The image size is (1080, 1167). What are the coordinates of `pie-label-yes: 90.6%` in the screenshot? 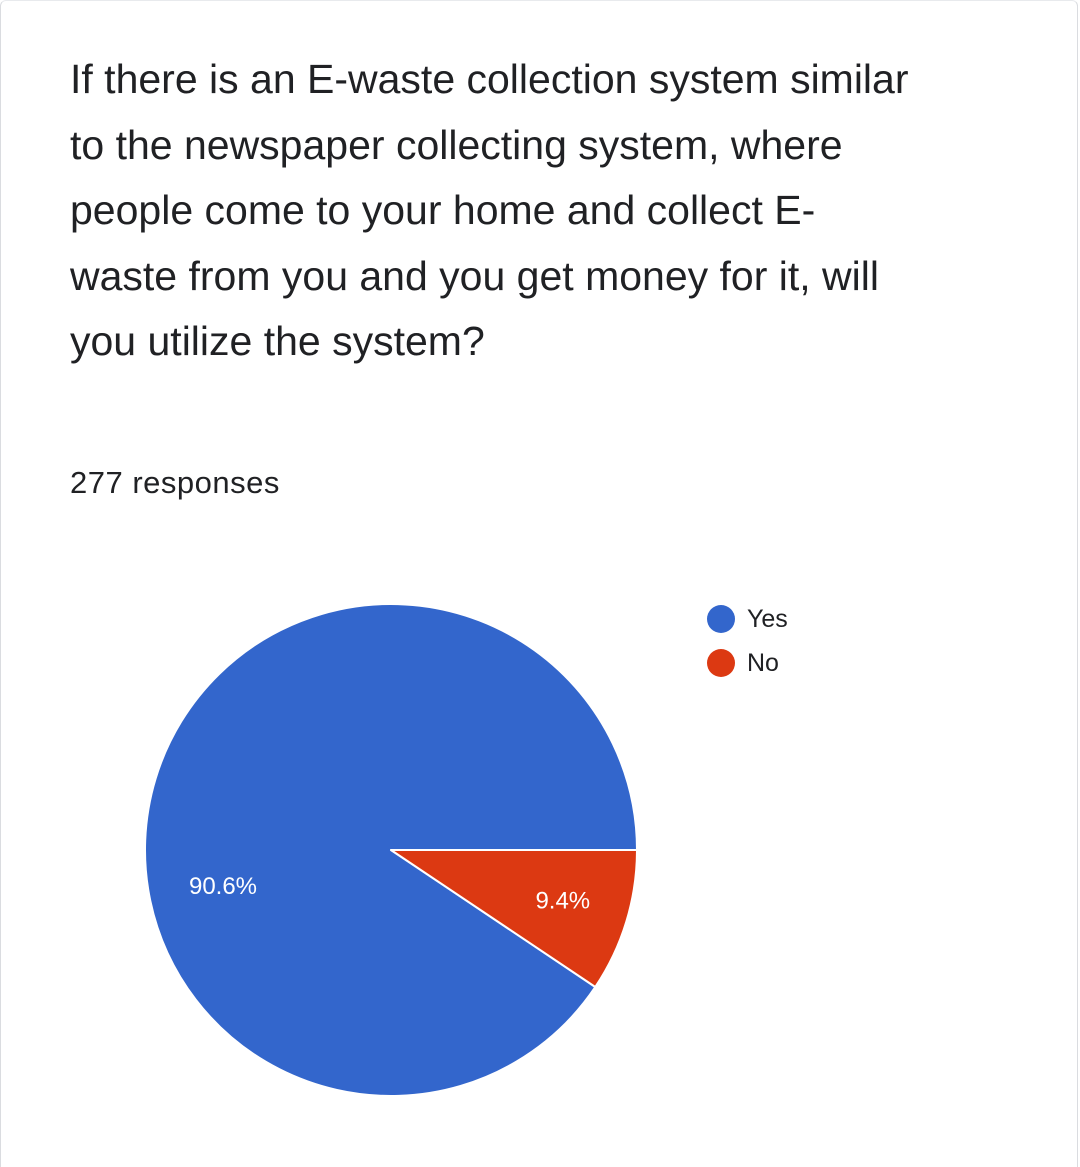 It's located at (223, 886).